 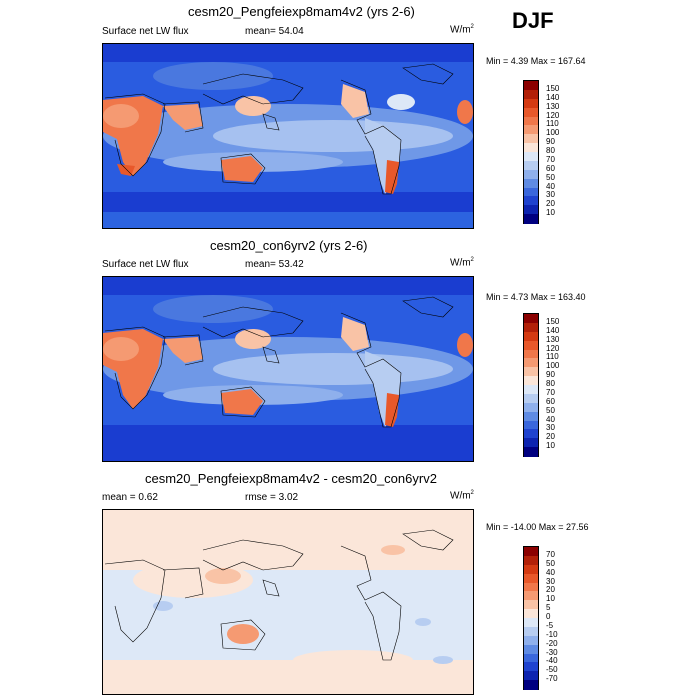 What do you see at coordinates (533, 20) in the screenshot?
I see `season-label: DJF` at bounding box center [533, 20].